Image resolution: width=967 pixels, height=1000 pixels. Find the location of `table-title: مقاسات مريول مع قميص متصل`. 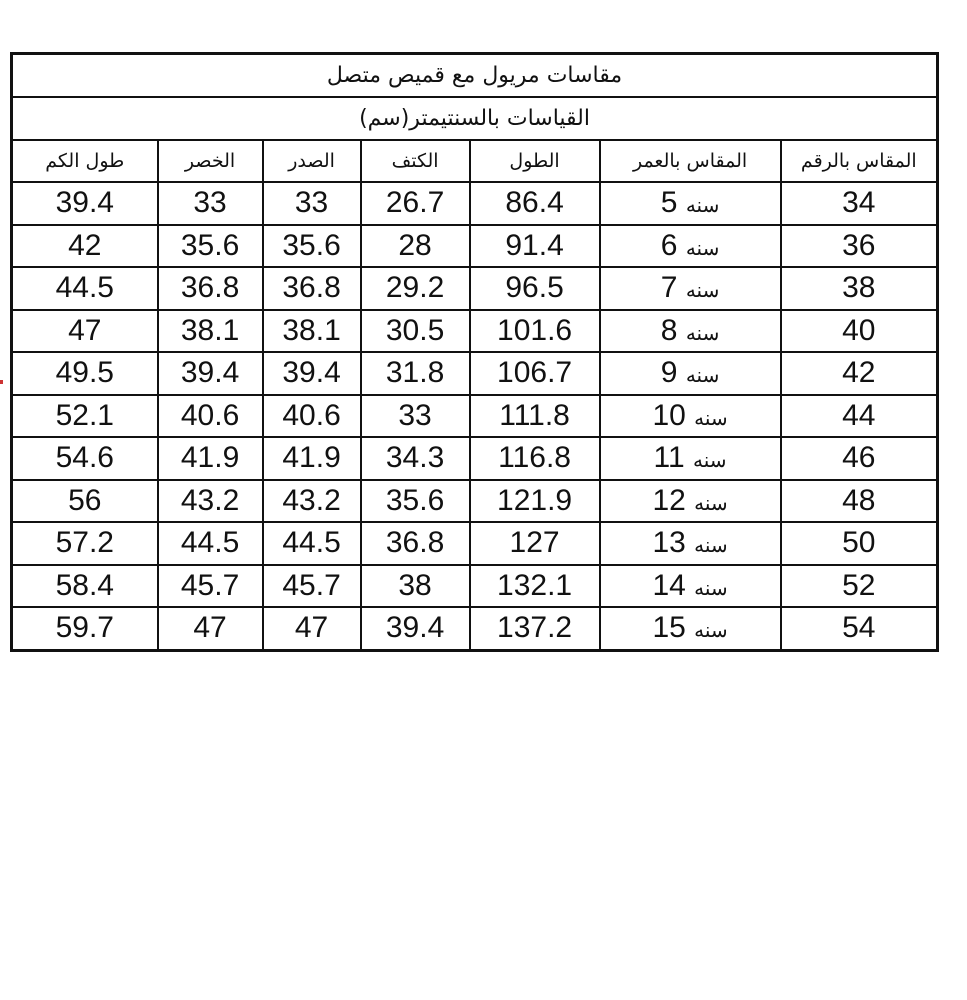

table-title: مقاسات مريول مع قميص متصل is located at coordinates (474, 75).